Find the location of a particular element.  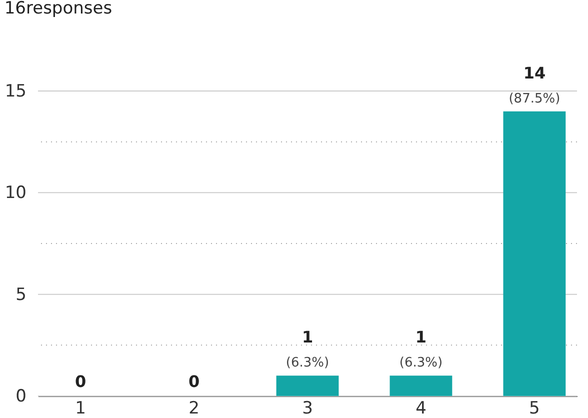

x-tick-label: 4 is located at coordinates (421, 408).